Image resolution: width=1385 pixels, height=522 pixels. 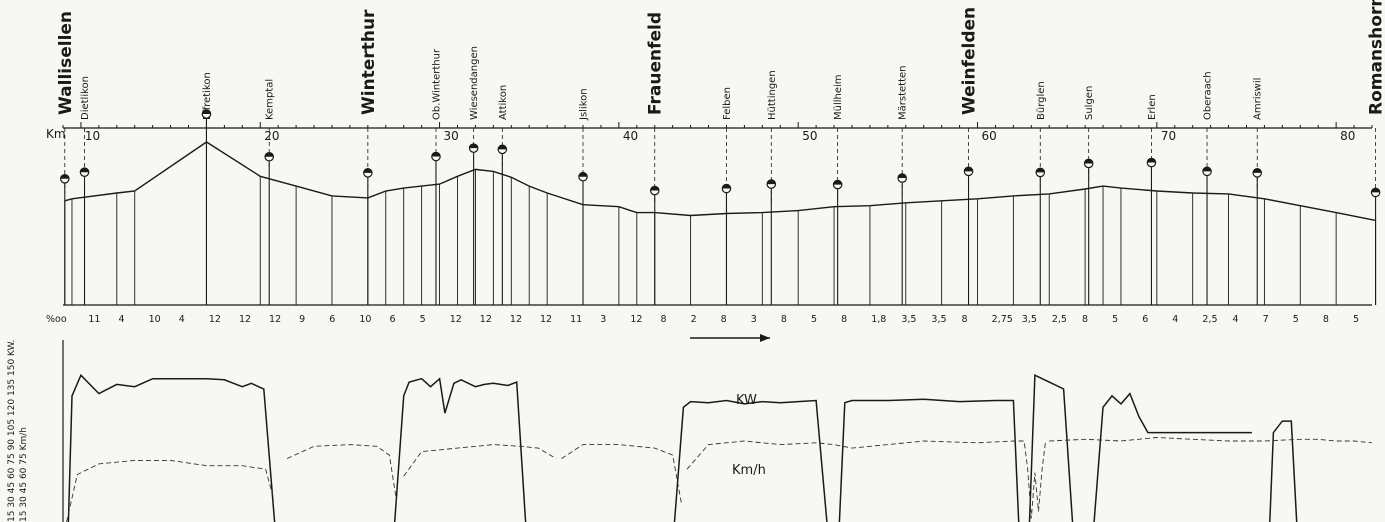 I want to click on station-label: Winterthur, so click(x=369, y=62).